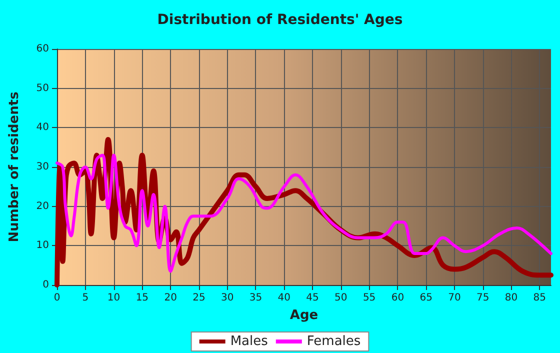 The height and width of the screenshot is (353, 560). What do you see at coordinates (42, 49) in the screenshot?
I see `y-tick-label: 60` at bounding box center [42, 49].